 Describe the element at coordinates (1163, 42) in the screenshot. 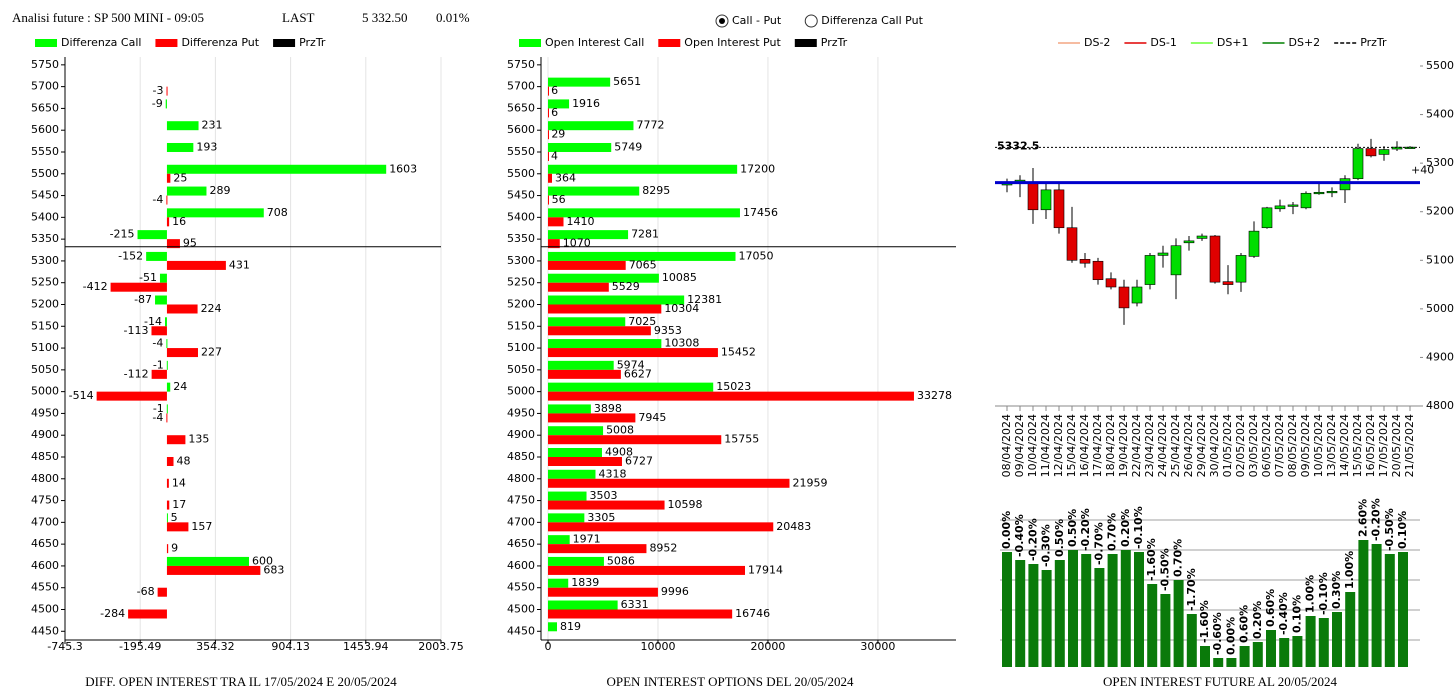

I see `legend-label: DS-1` at that location.